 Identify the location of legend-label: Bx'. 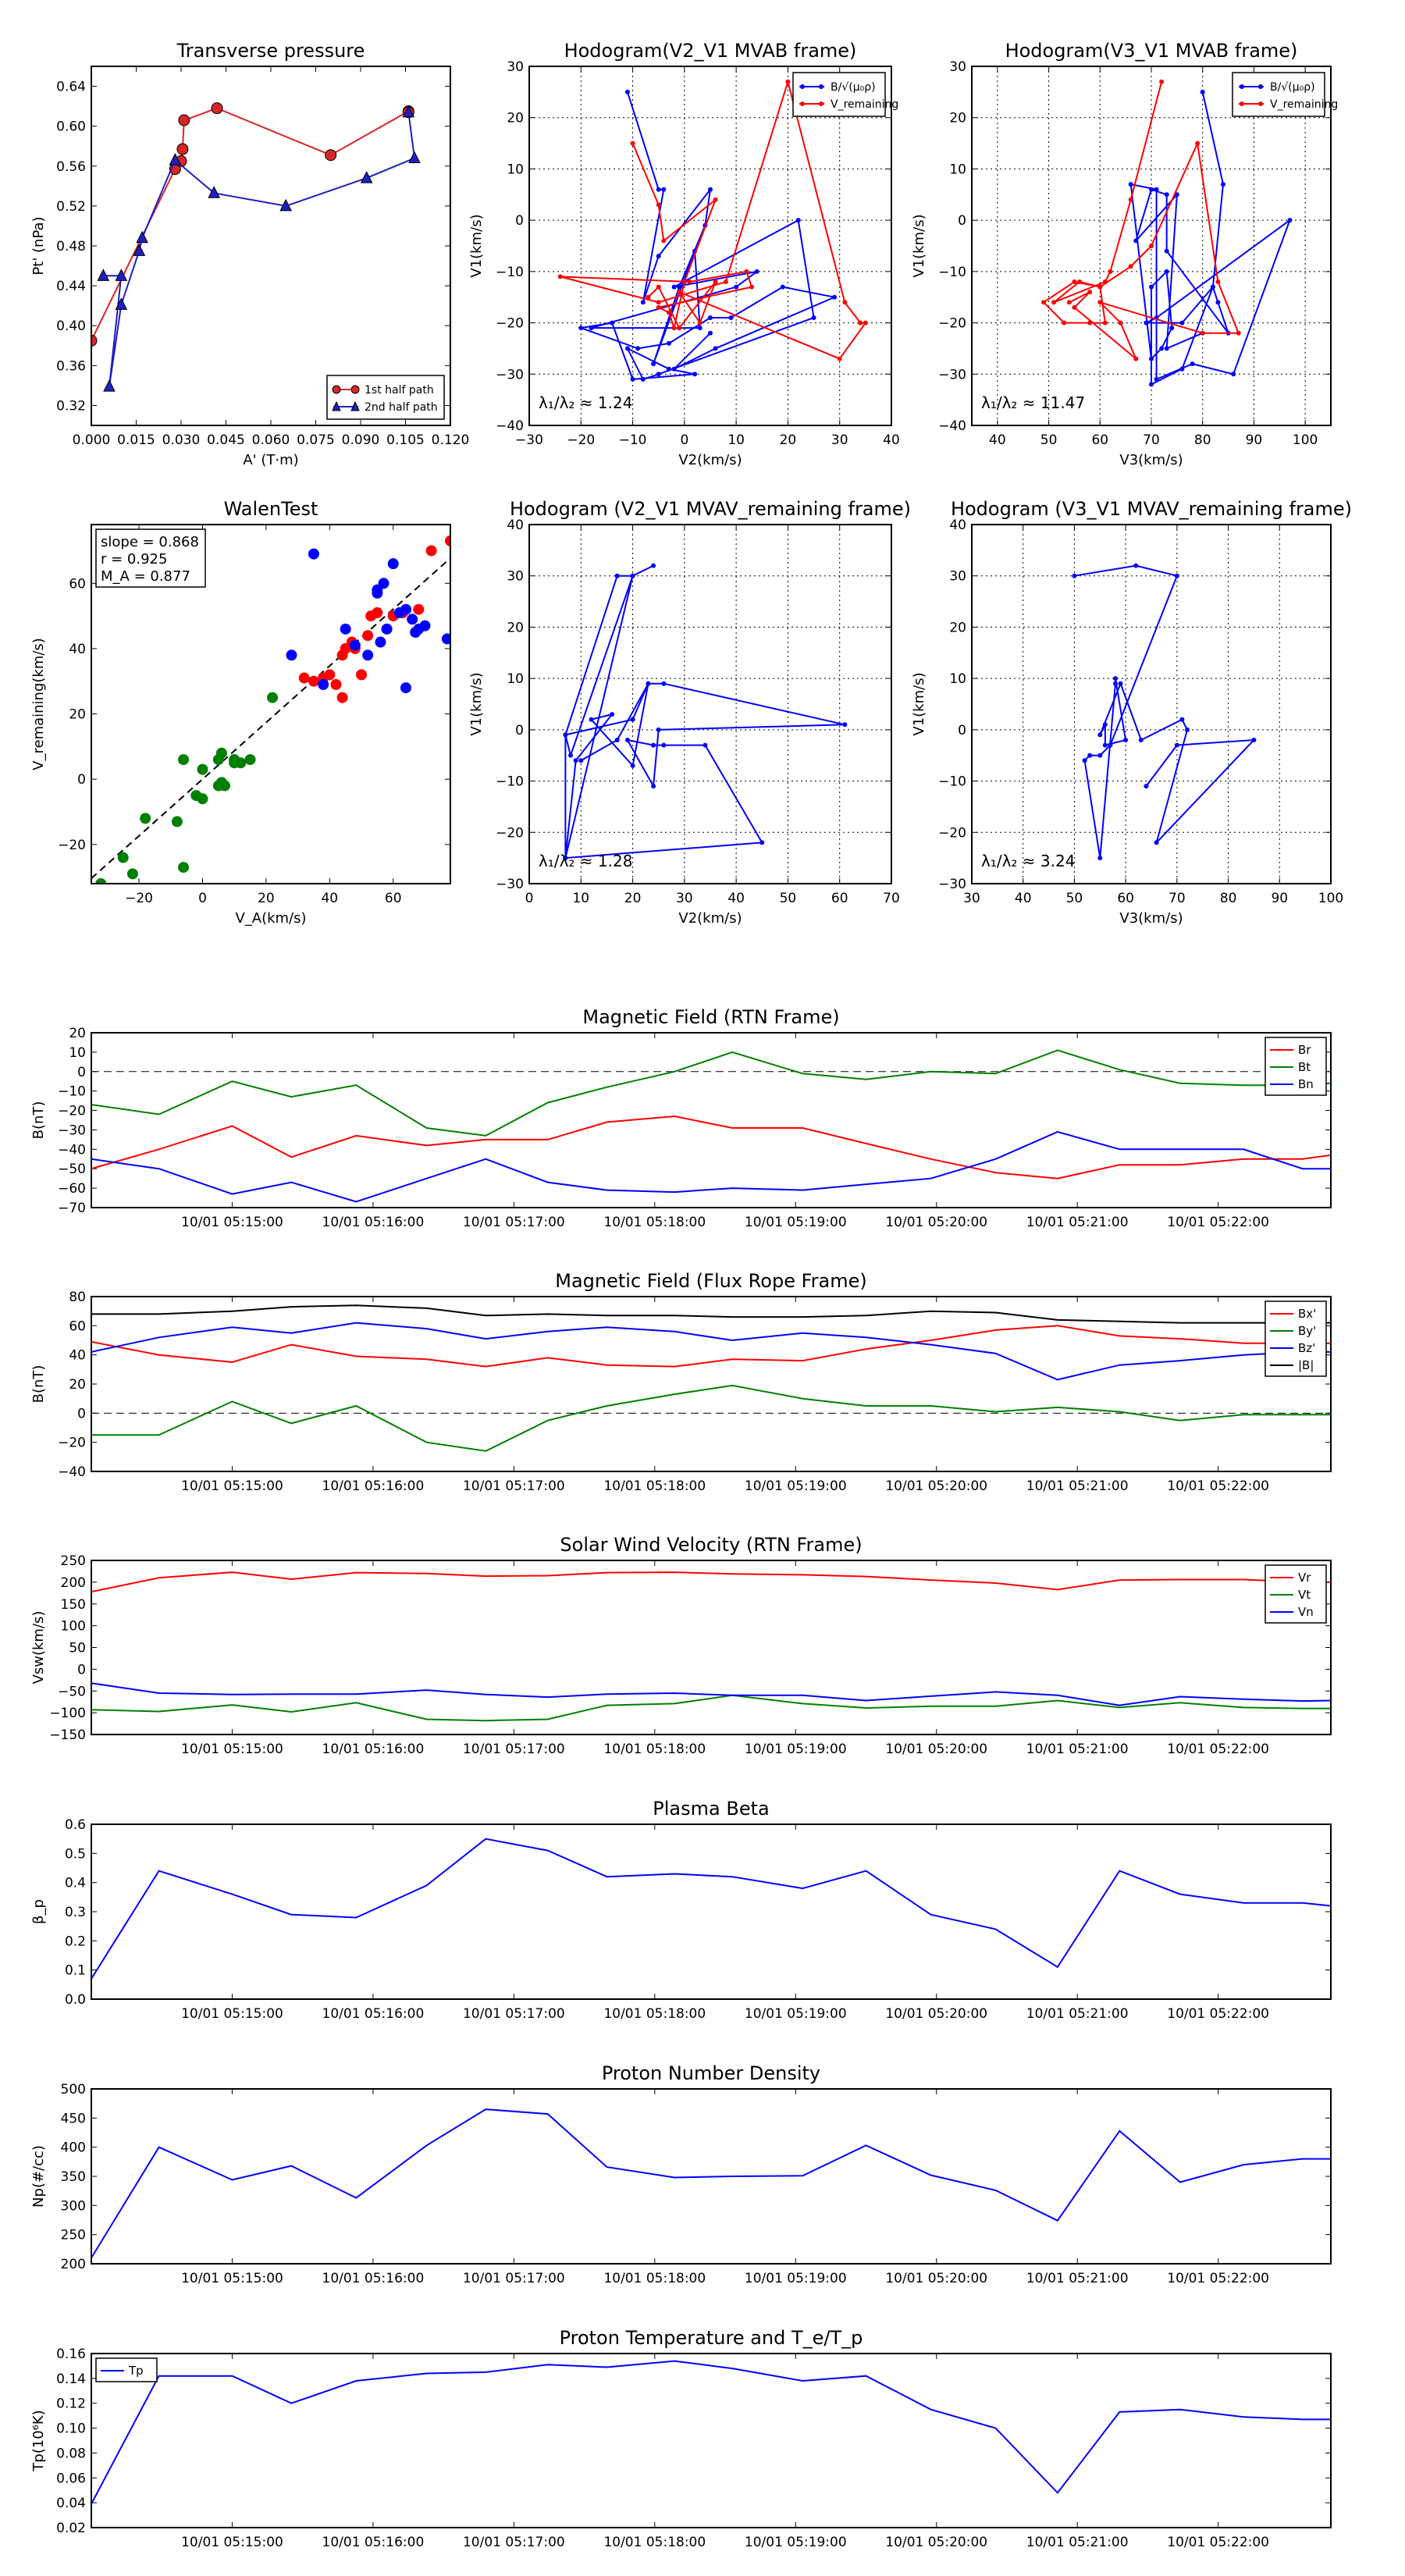
(1307, 1314).